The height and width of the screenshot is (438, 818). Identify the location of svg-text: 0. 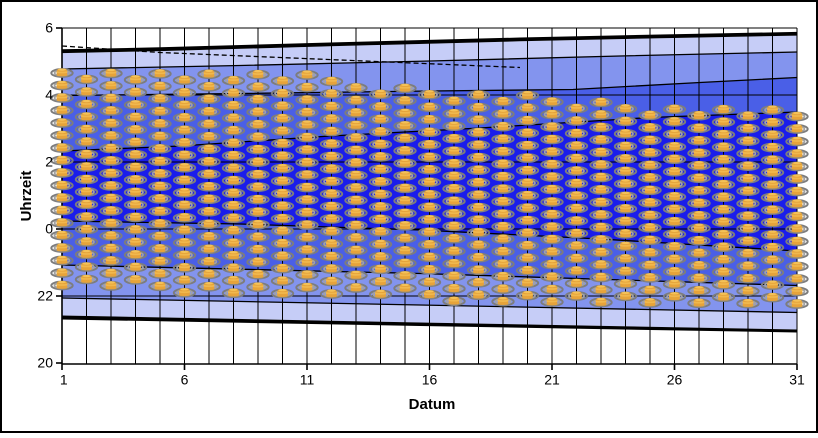
(49, 228).